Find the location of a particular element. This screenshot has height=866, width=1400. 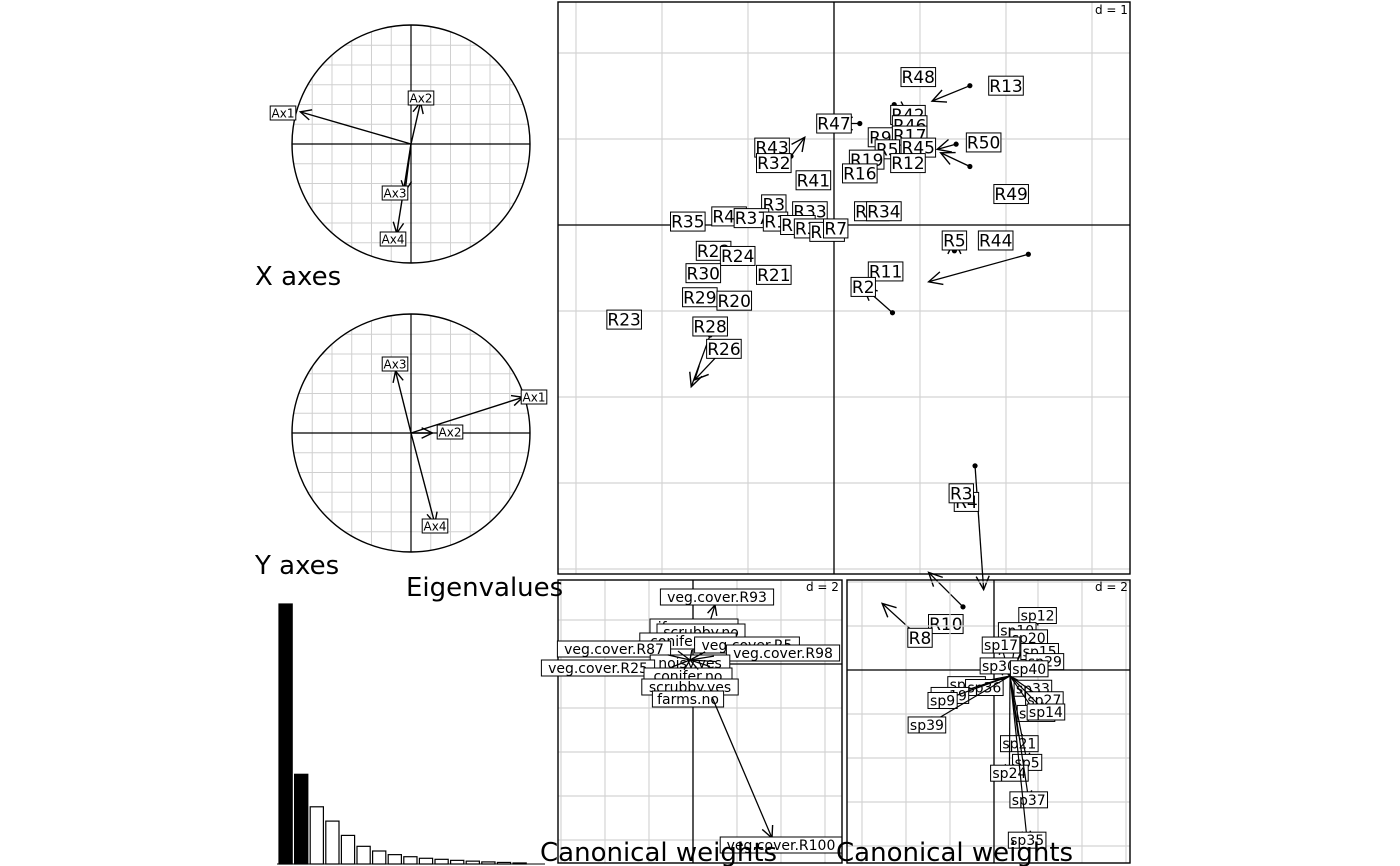

y-axes-label-ax4: Ax4 is located at coordinates (435, 526).